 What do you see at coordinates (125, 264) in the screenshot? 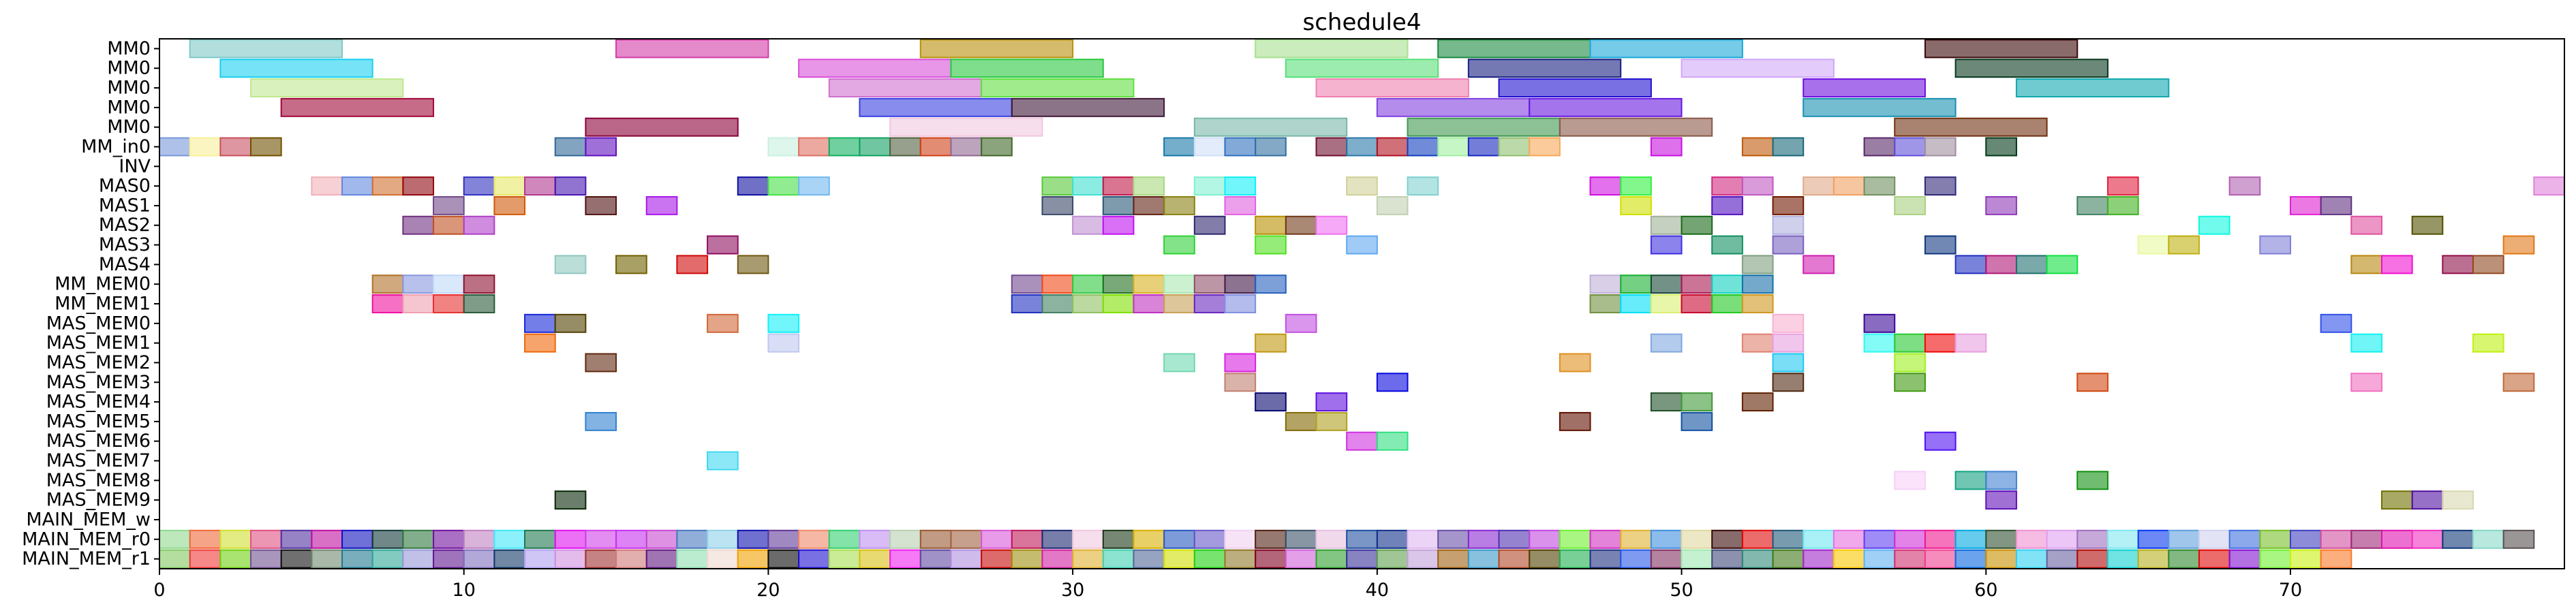
I see `y-tick-label: MAS4` at bounding box center [125, 264].